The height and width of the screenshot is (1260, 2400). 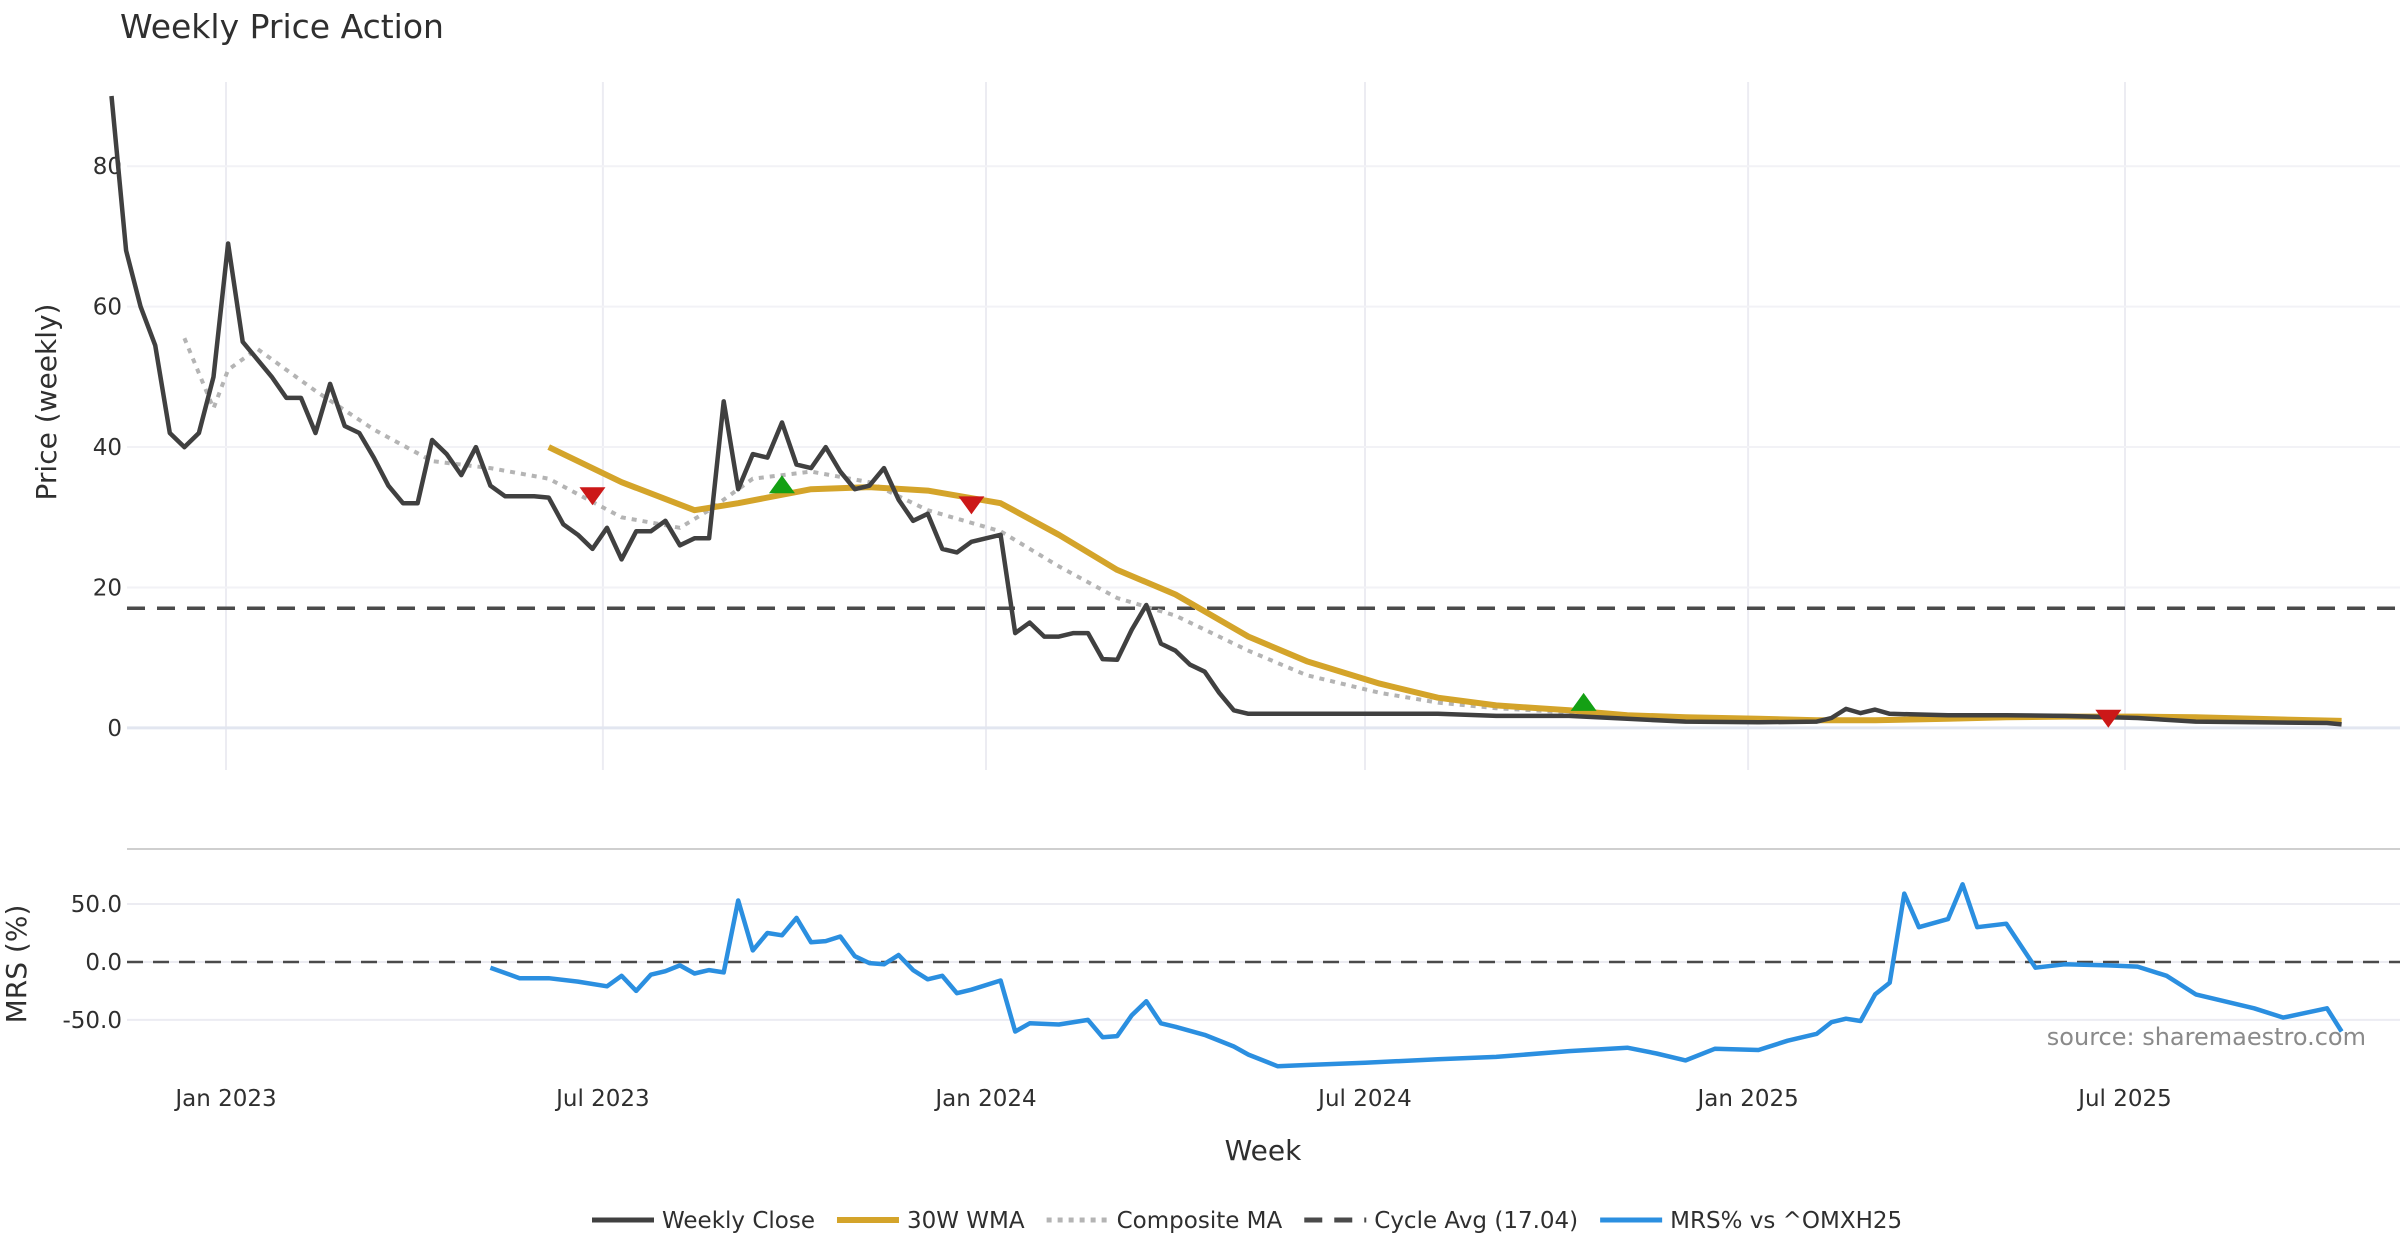 I want to click on mrs-y-ticks: 50.0 0.0 -50.0, so click(x=92, y=963).